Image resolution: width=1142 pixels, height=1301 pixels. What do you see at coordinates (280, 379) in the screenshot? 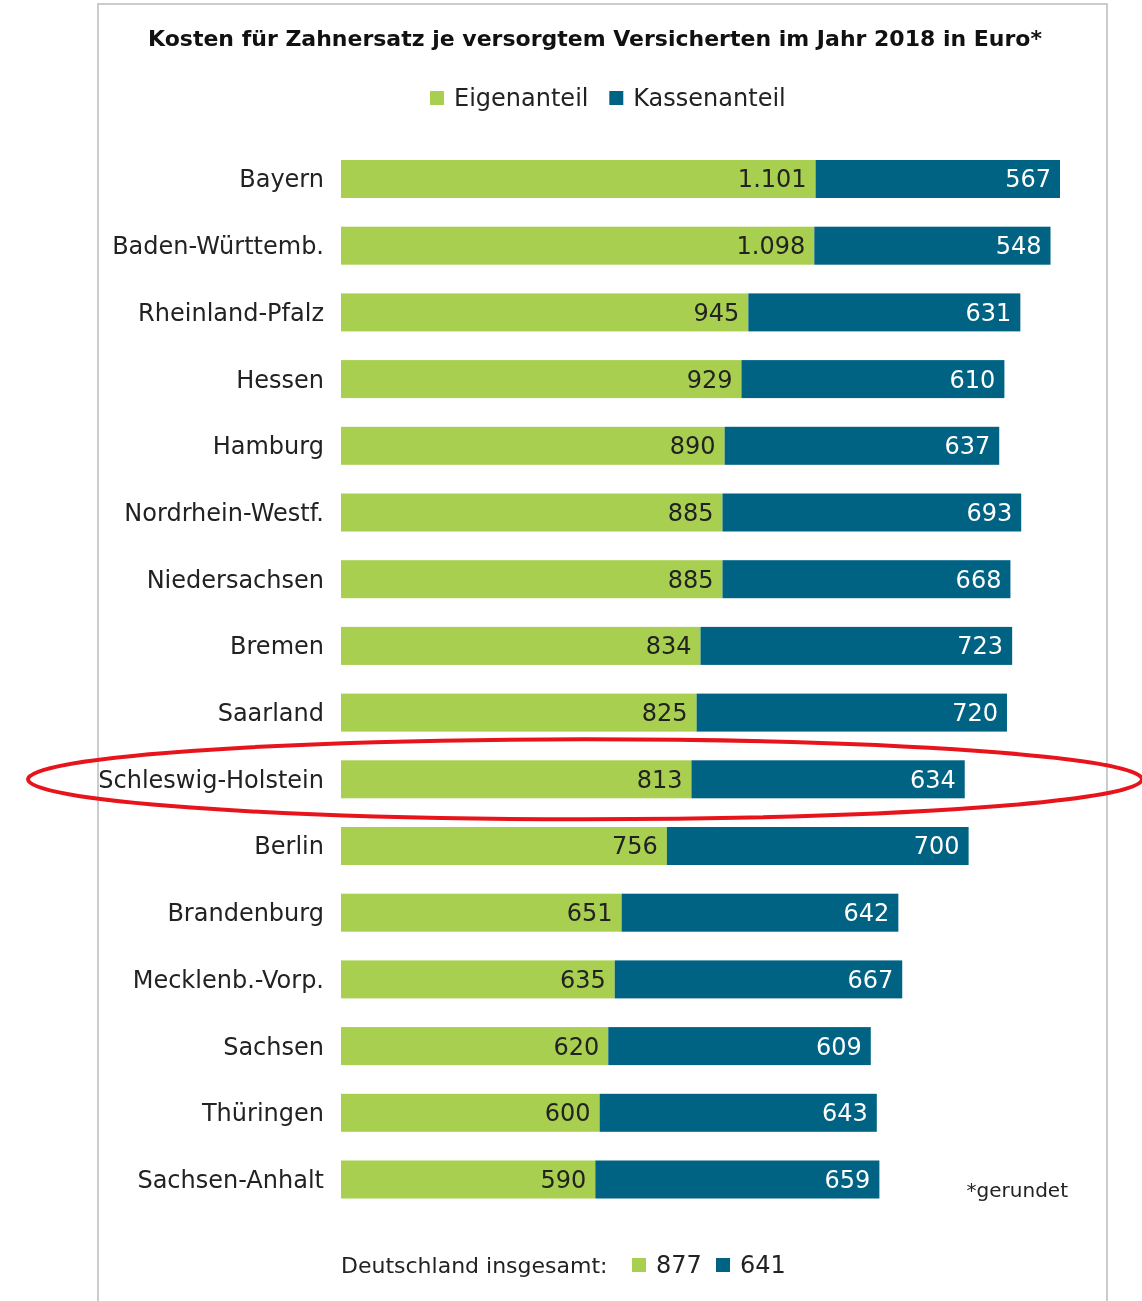
I see `y-tick-label: Hessen` at bounding box center [280, 379].